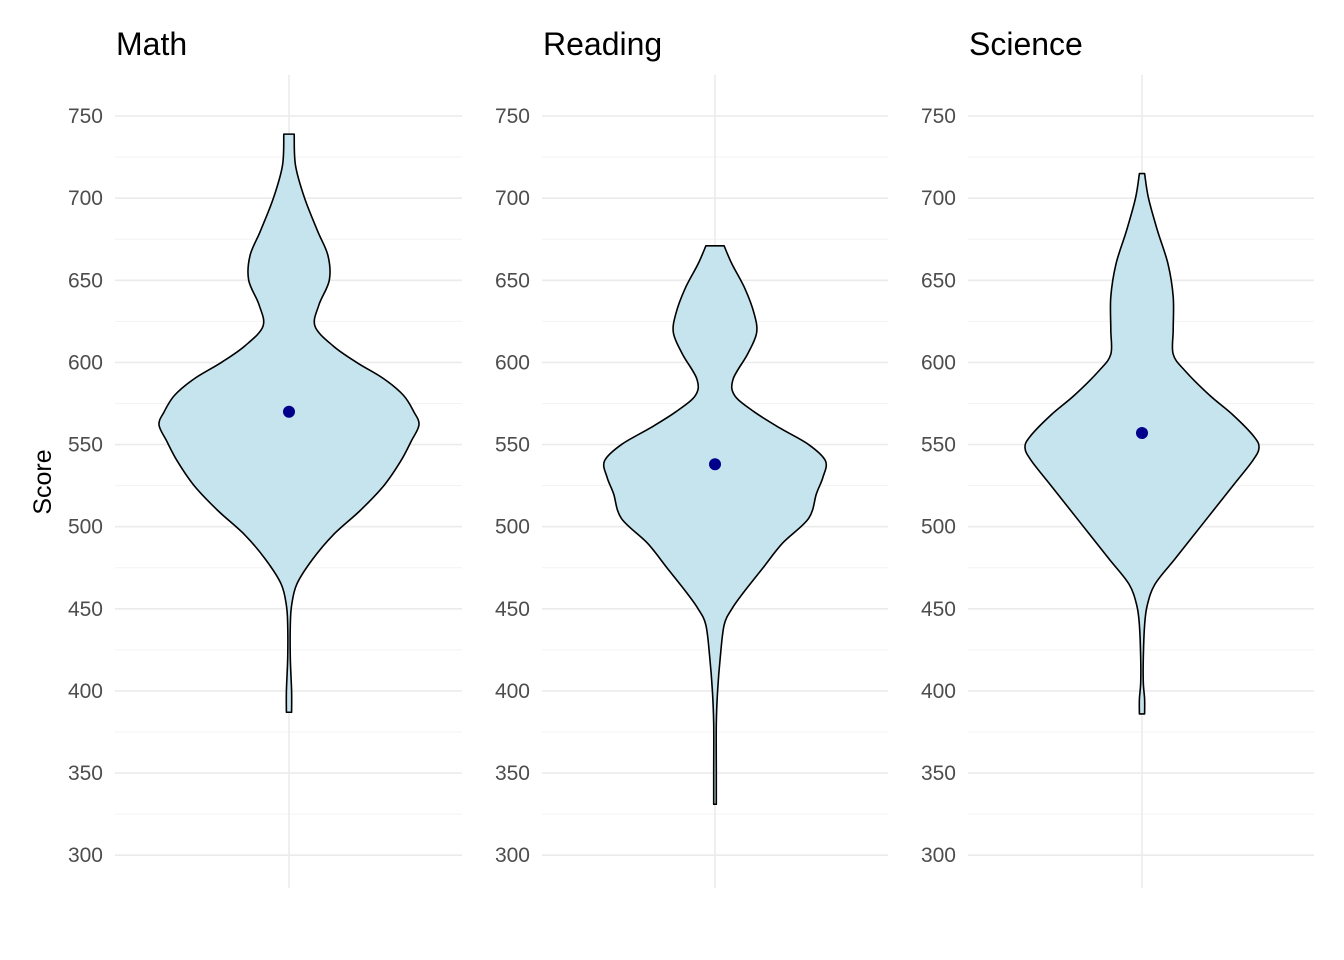 Image resolution: width=1344 pixels, height=960 pixels. Describe the element at coordinates (289, 411) in the screenshot. I see `mean-point-math` at that location.